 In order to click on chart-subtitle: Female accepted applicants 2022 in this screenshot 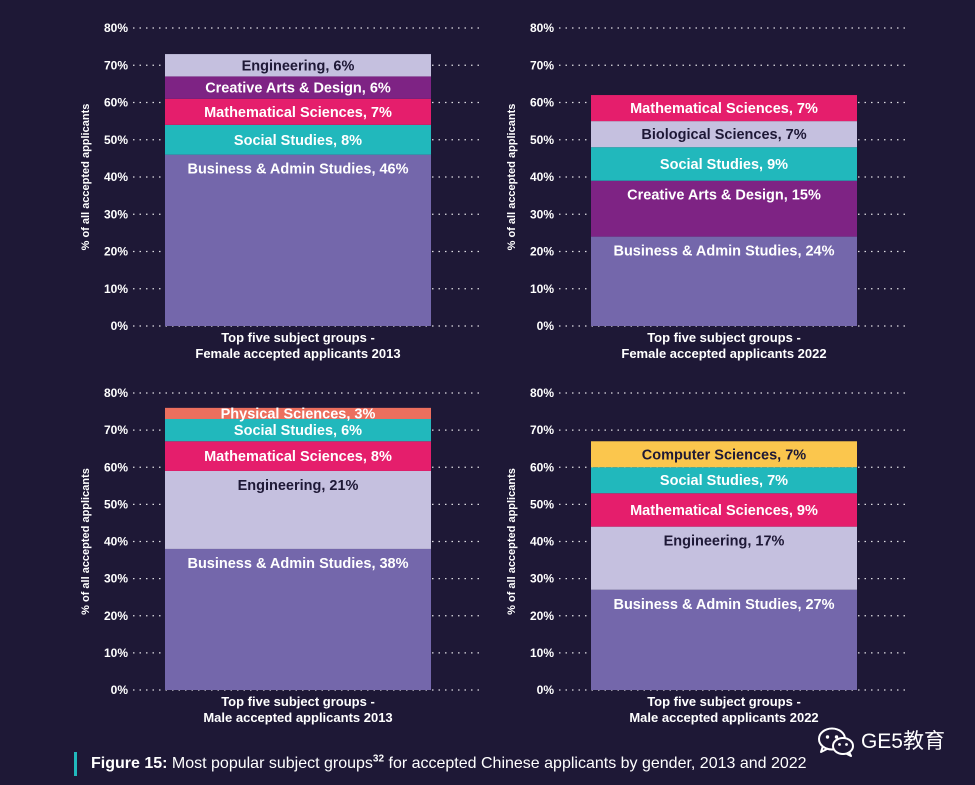, I will do `click(723, 353)`.